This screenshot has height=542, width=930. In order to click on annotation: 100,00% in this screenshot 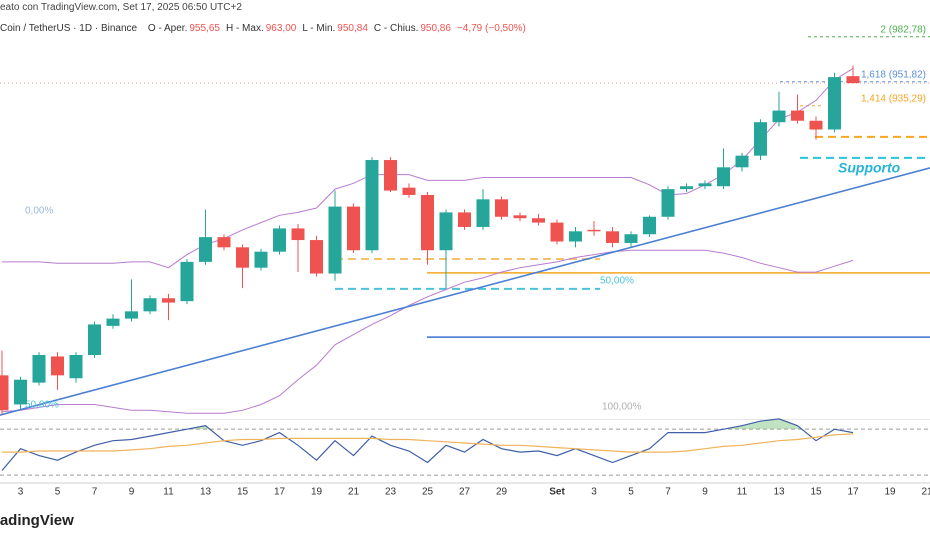, I will do `click(622, 407)`.